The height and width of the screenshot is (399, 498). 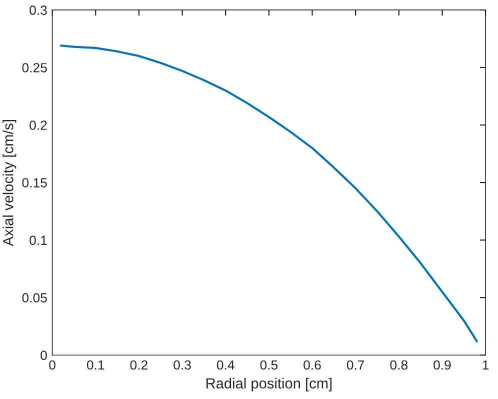 I want to click on y-axis-title: Axial velocity [cm/s], so click(x=9, y=183).